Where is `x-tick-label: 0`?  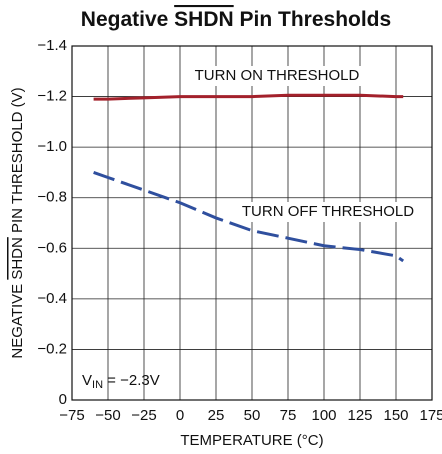 x-tick-label: 0 is located at coordinates (180, 415).